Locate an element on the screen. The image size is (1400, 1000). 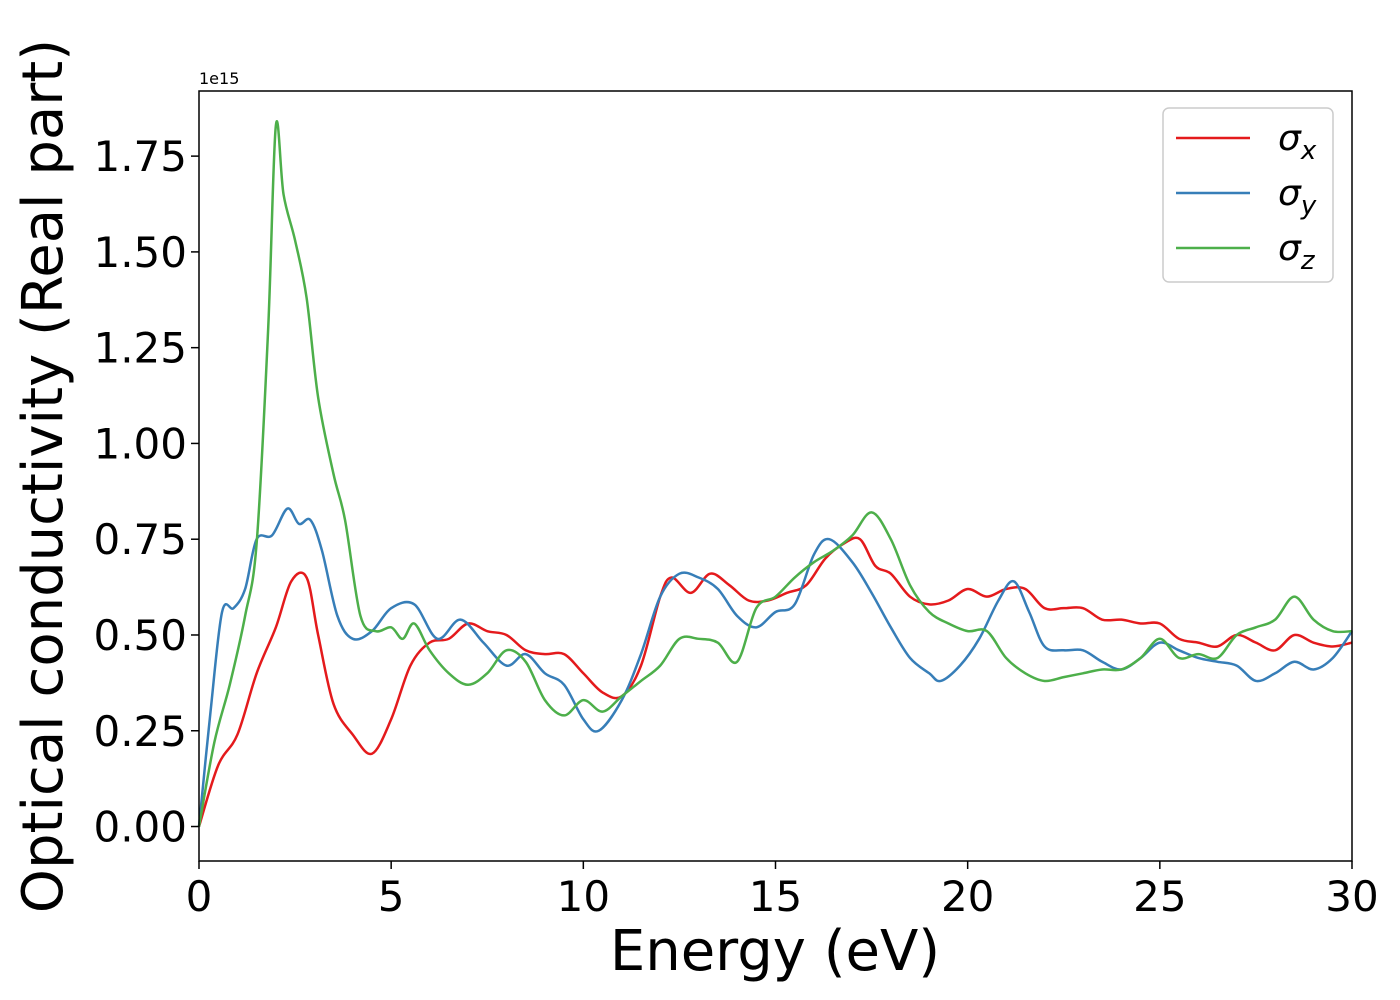
legend-label-z: σz is located at coordinates (1297, 252).